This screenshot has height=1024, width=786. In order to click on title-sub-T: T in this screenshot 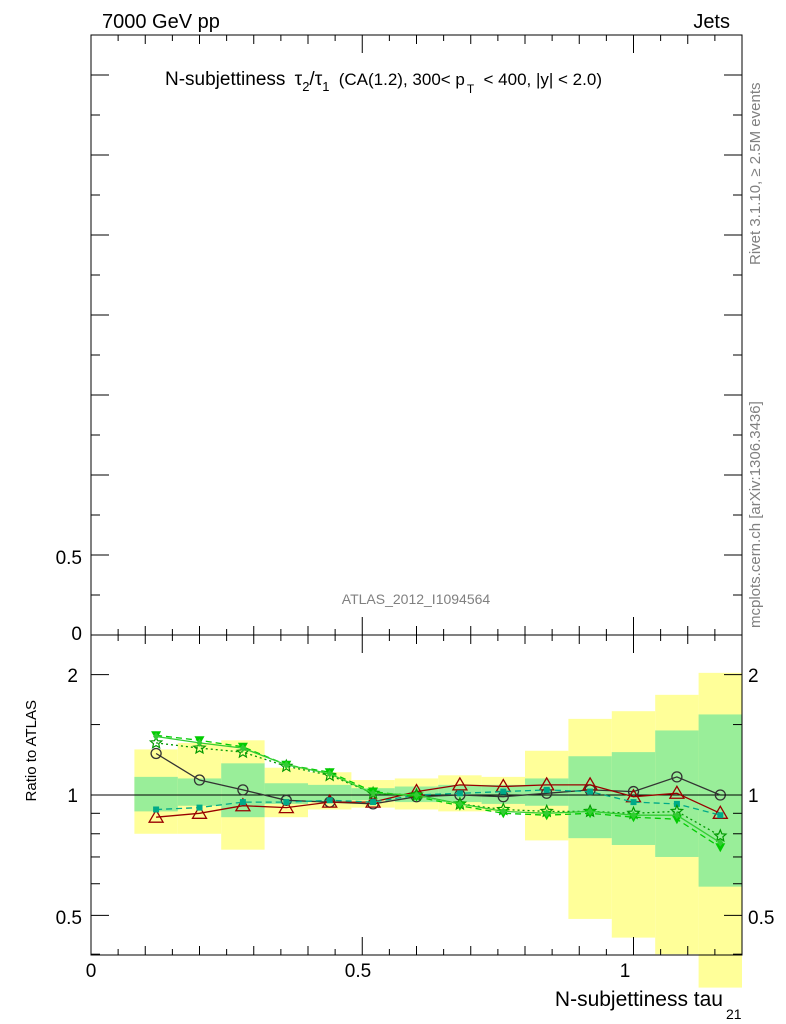, I will do `click(471, 89)`.